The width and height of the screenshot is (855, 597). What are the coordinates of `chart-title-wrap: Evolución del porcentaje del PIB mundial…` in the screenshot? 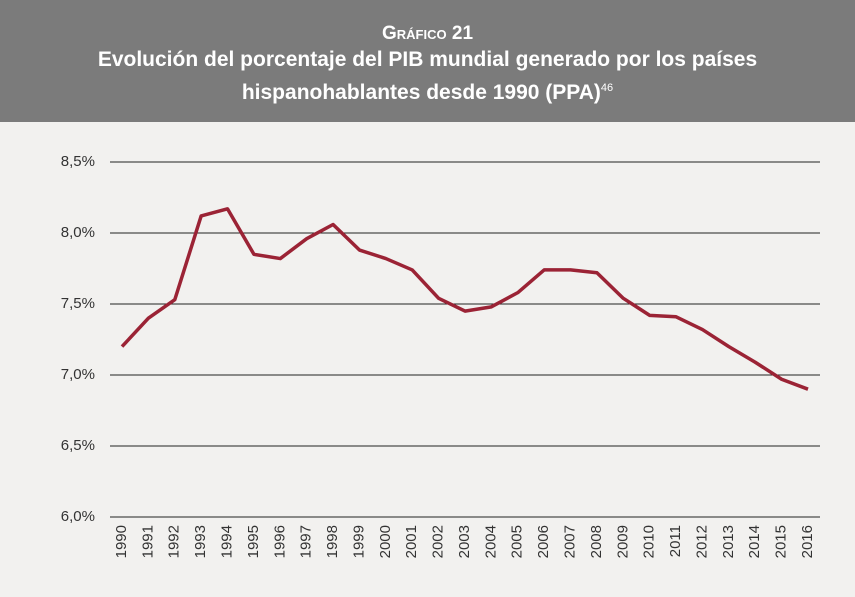 It's located at (427, 76).